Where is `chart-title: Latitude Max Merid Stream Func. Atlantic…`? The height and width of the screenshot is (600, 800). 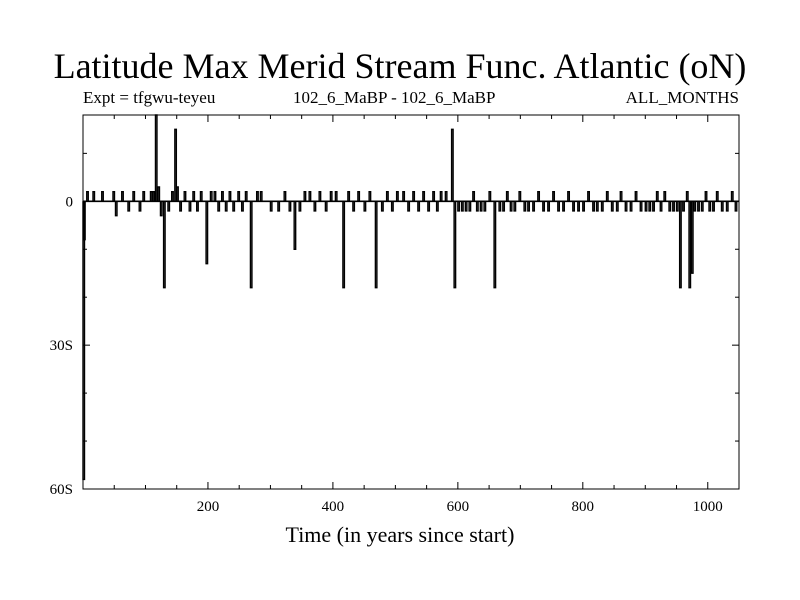
chart-title: Latitude Max Merid Stream Func. Atlantic… is located at coordinates (400, 66).